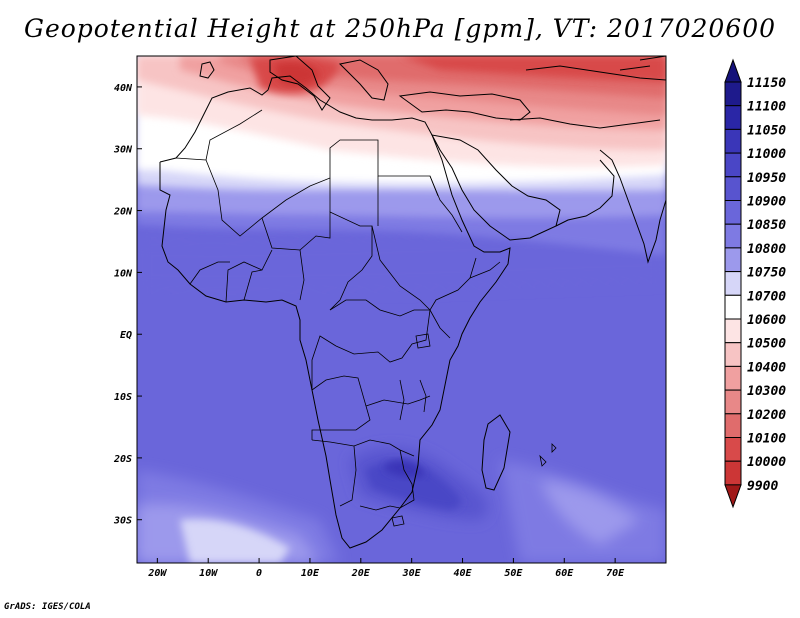 The image size is (800, 618). I want to click on lat-ticks: 40N 30N 20N 10N EQ 10S 20S 30S, so click(127, 305).